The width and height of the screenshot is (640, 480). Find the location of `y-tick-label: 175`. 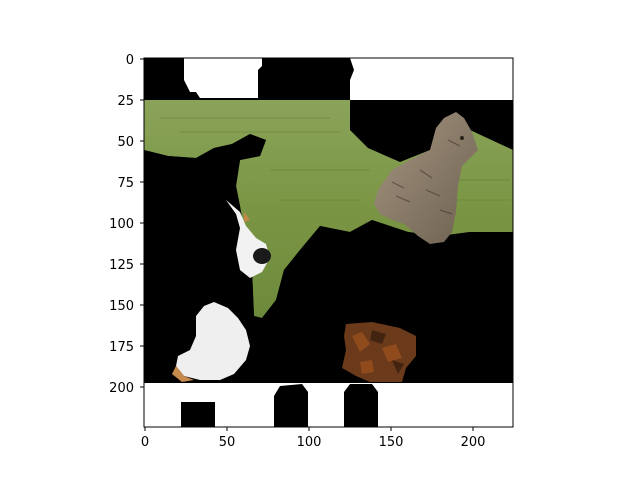

y-tick-label: 175 is located at coordinates (121, 347).